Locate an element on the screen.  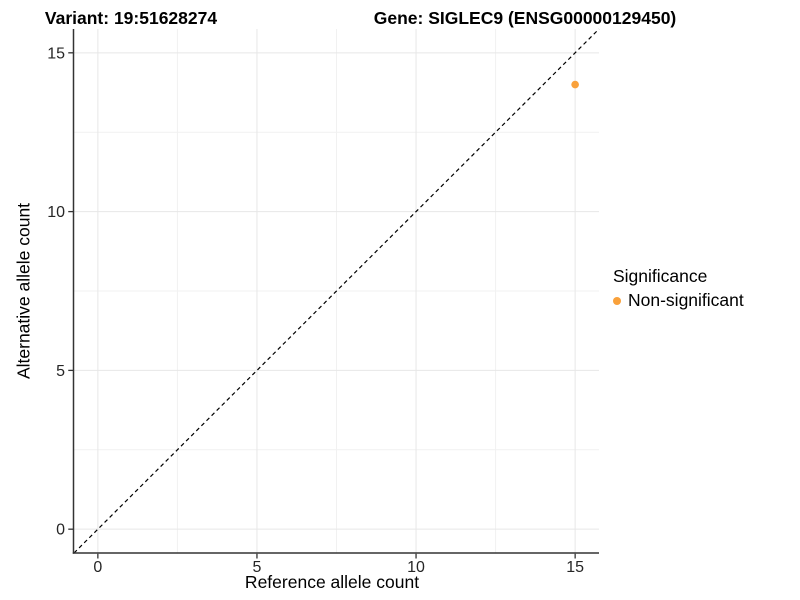
legend: Significance Non-significant is located at coordinates (678, 288).